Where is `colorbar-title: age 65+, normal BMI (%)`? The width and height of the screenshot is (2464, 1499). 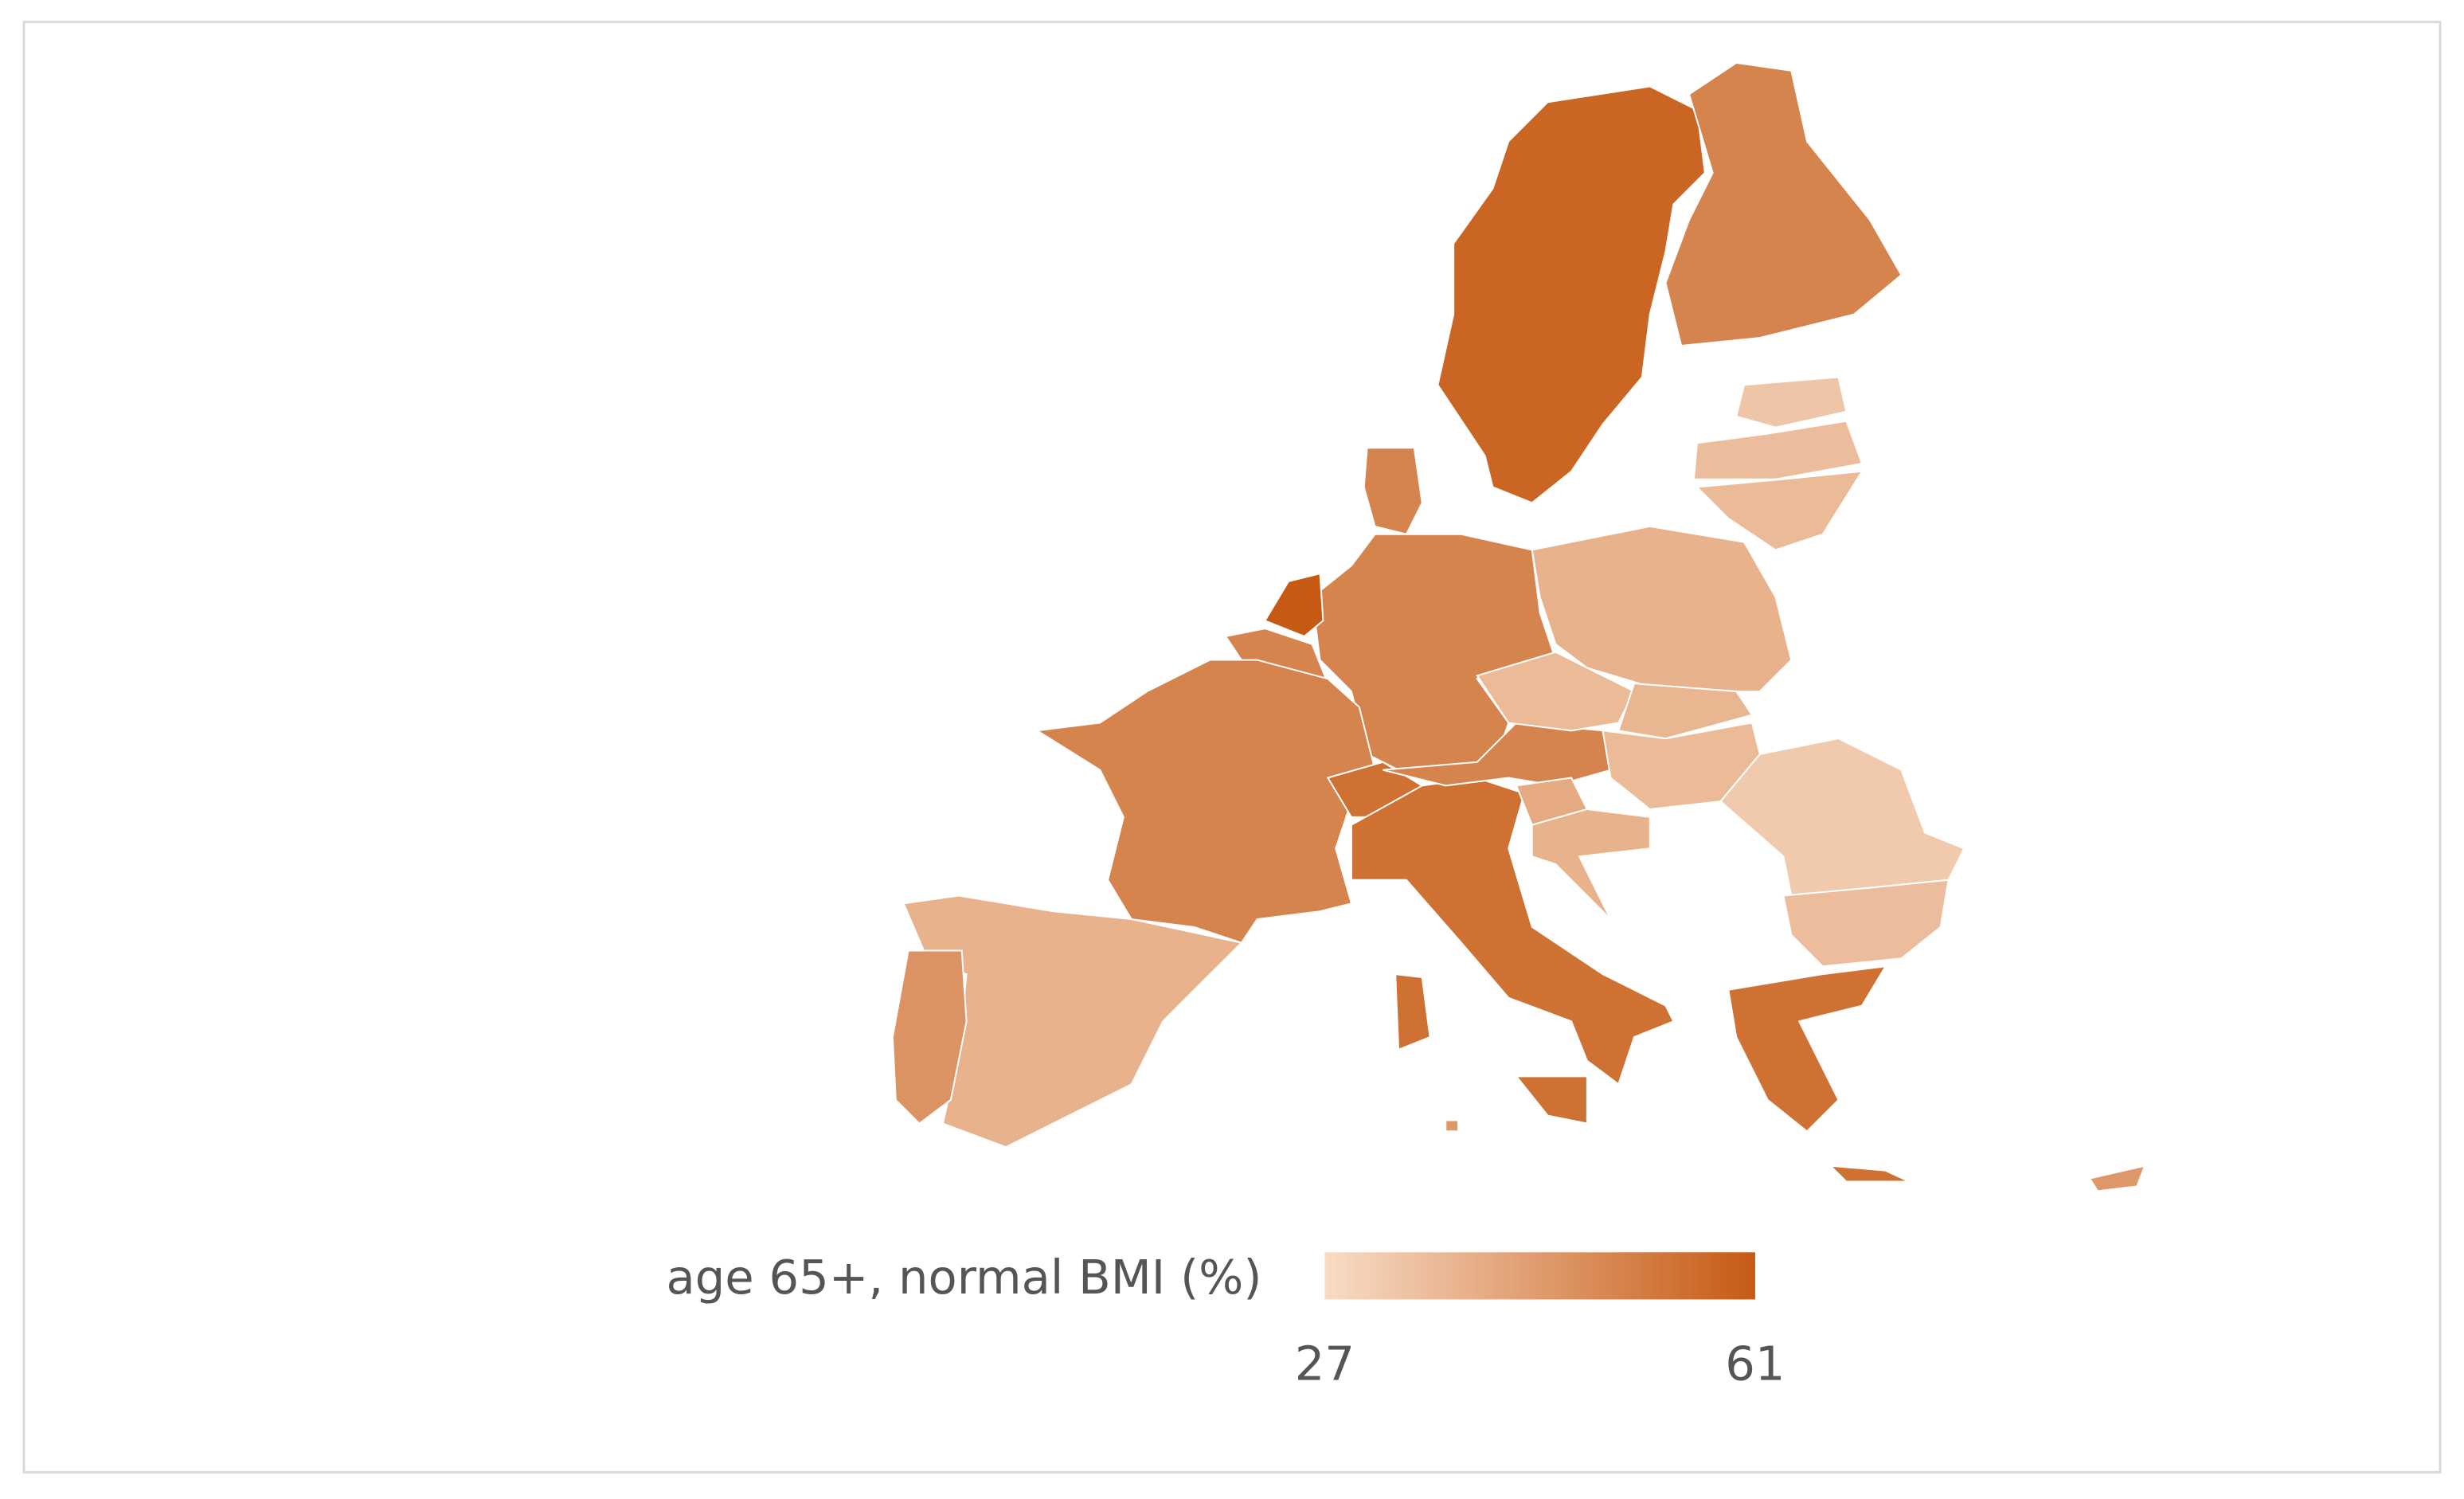 colorbar-title: age 65+, normal BMI (%) is located at coordinates (963, 1277).